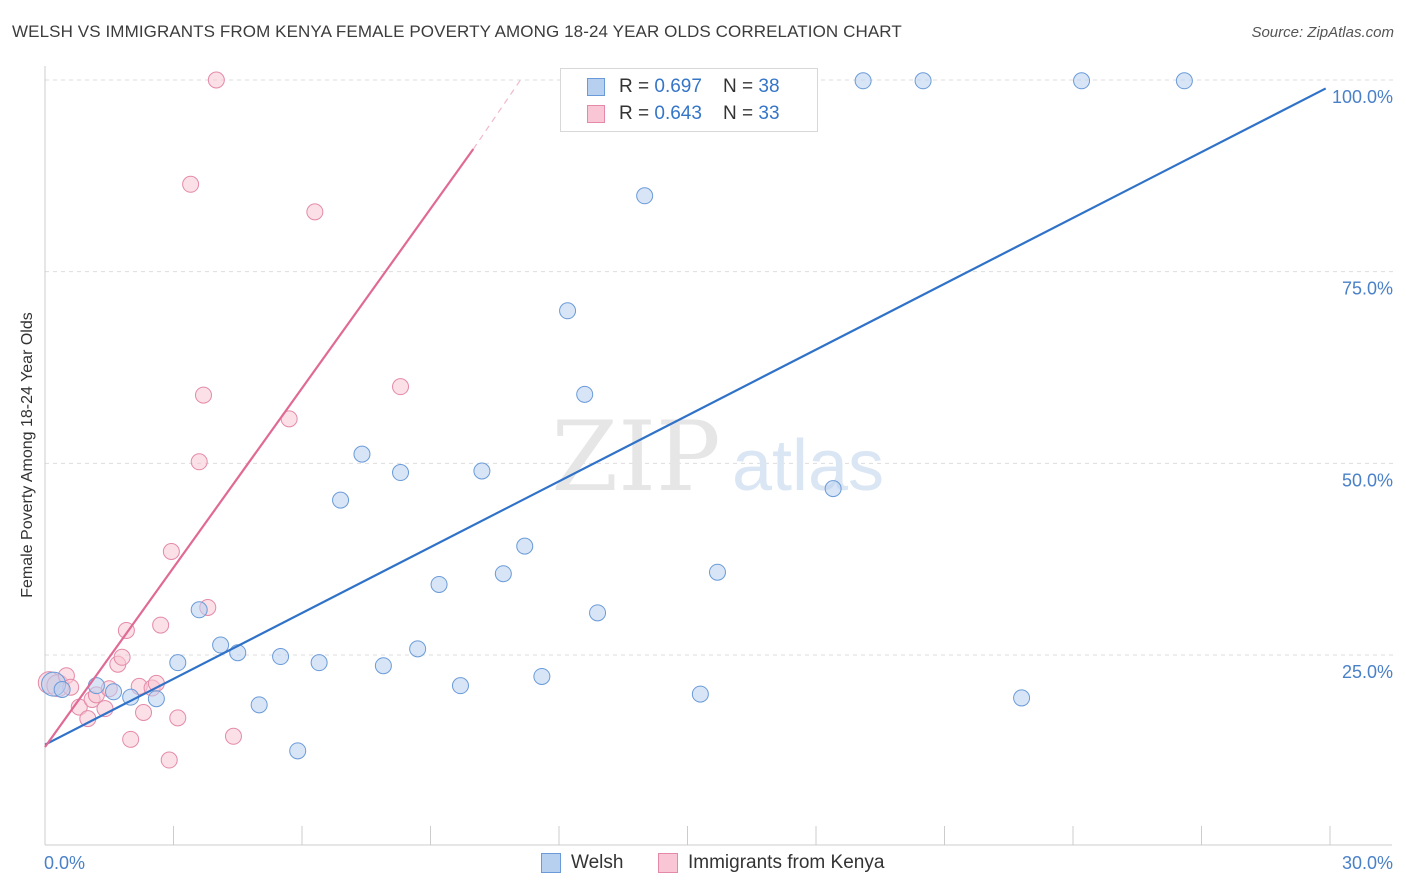 Image resolution: width=1406 pixels, height=892 pixels. Describe the element at coordinates (741, 113) in the screenshot. I see `kenya-n-label: N =` at that location.